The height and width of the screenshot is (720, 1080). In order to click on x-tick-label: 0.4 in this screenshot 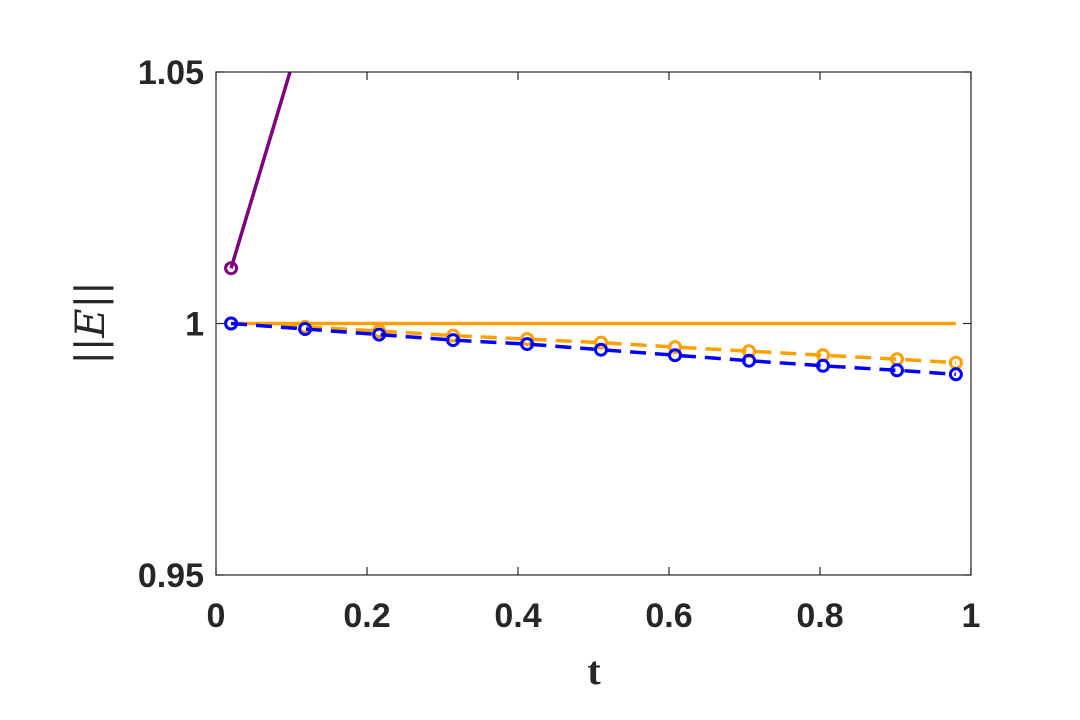, I will do `click(517, 616)`.